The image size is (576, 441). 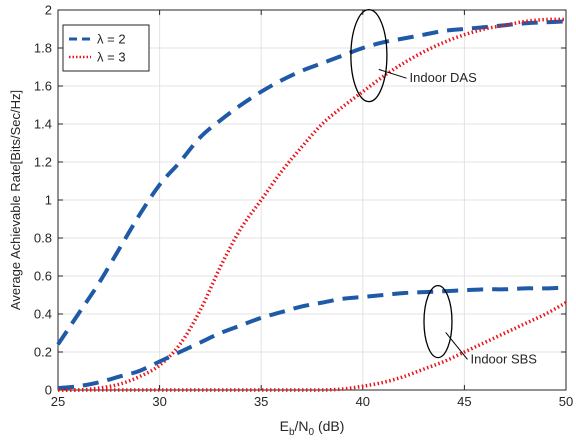 I want to click on x-tick-label: 45, so click(x=464, y=401).